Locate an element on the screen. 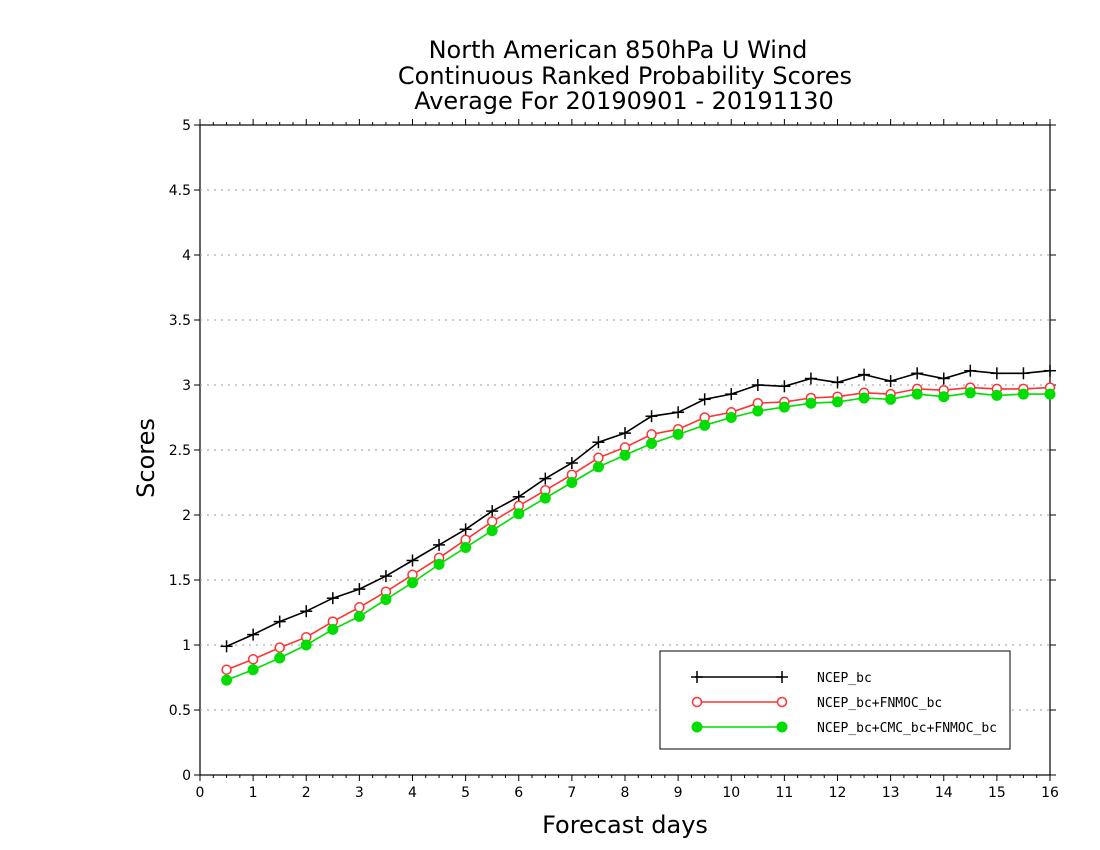  x-tick-label: 9 is located at coordinates (678, 793).